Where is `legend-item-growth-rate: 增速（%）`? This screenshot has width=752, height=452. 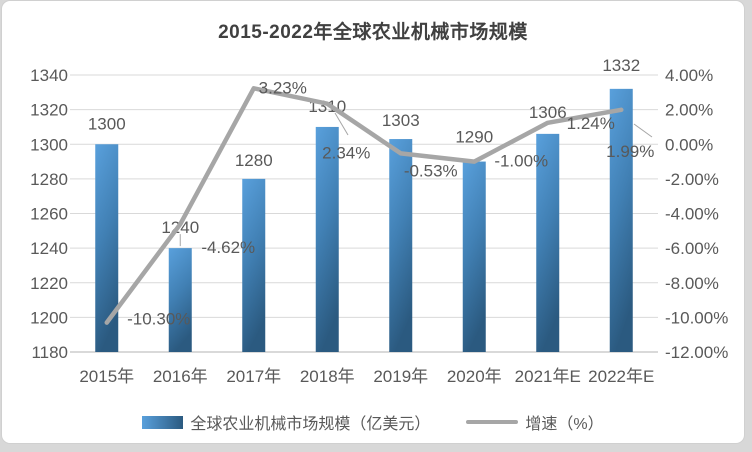
legend-item-growth-rate: 增速（%） is located at coordinates (535, 422).